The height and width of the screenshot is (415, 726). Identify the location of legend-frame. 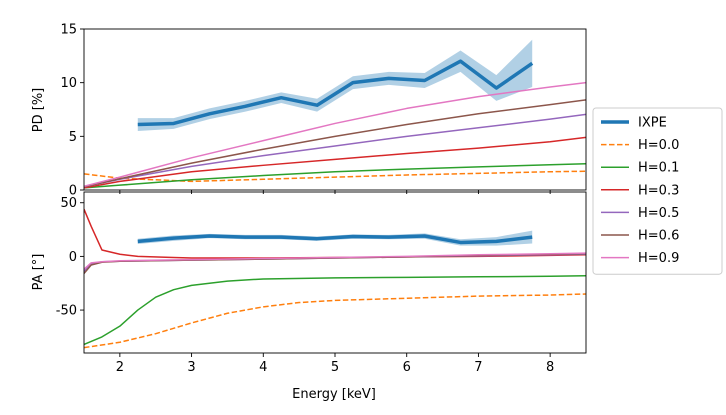
(657, 191).